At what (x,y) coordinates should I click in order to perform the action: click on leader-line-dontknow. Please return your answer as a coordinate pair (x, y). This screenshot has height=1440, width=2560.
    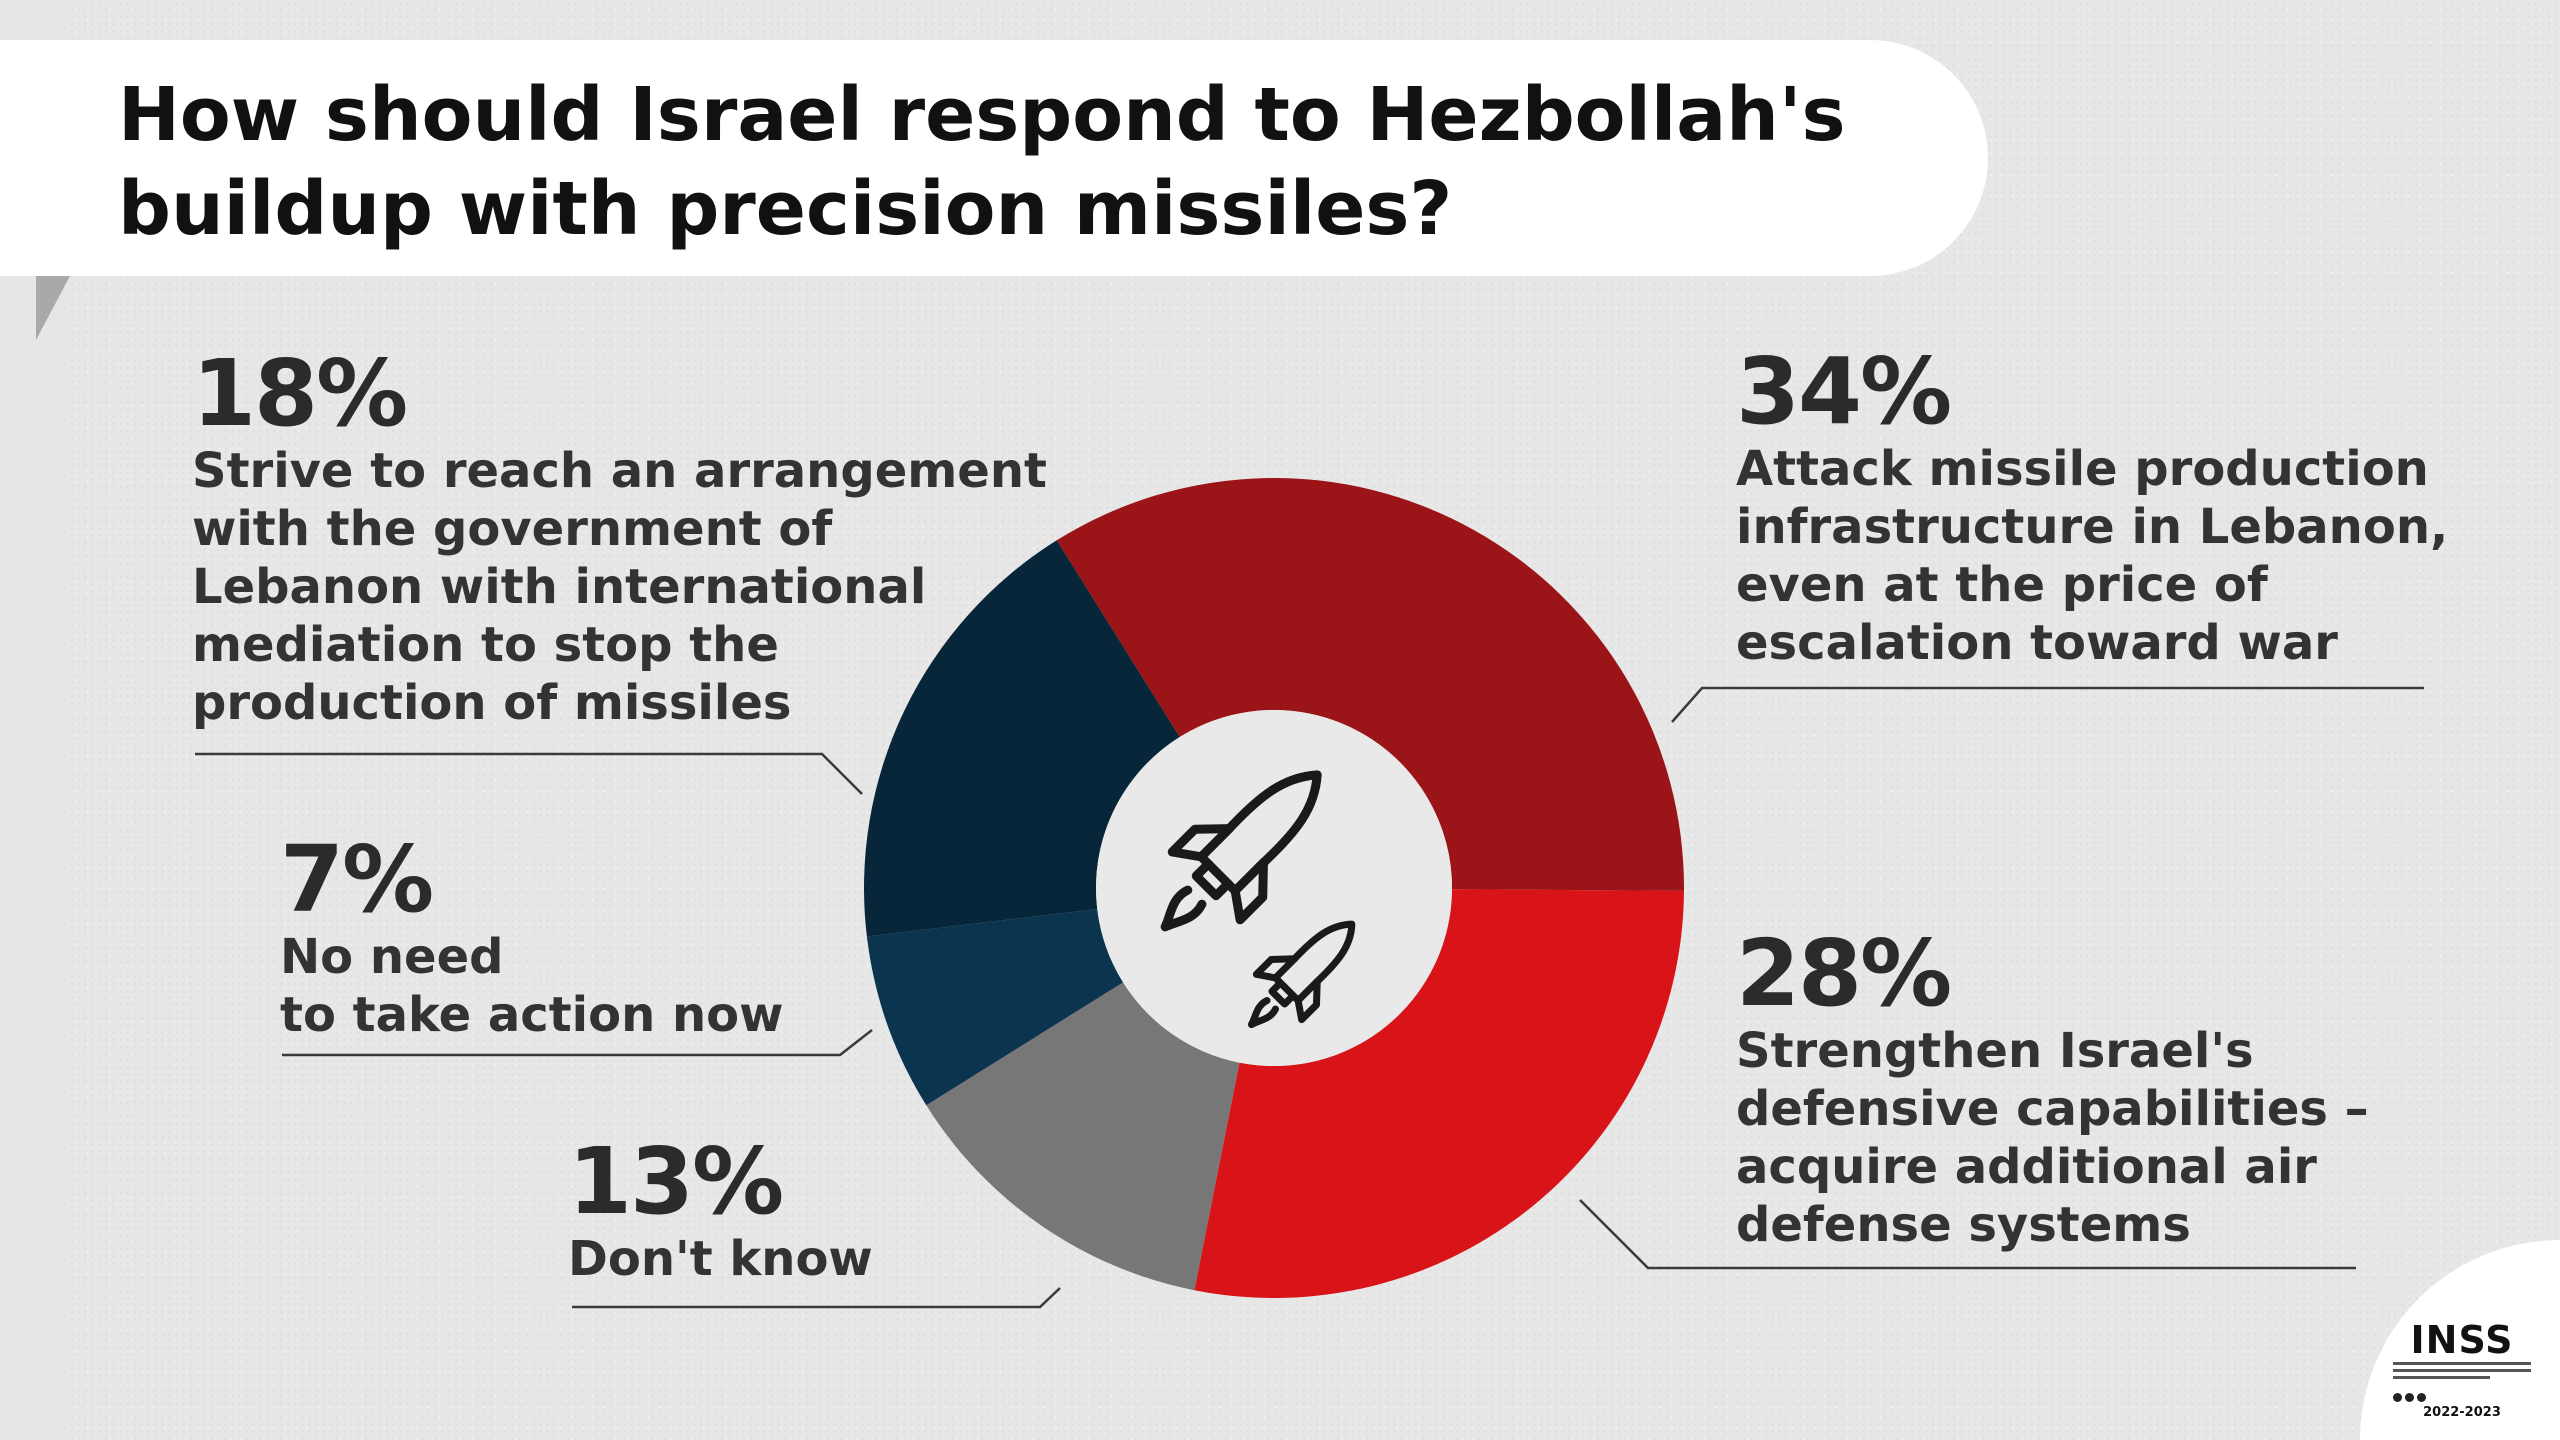
    Looking at the image, I should click on (816, 1298).